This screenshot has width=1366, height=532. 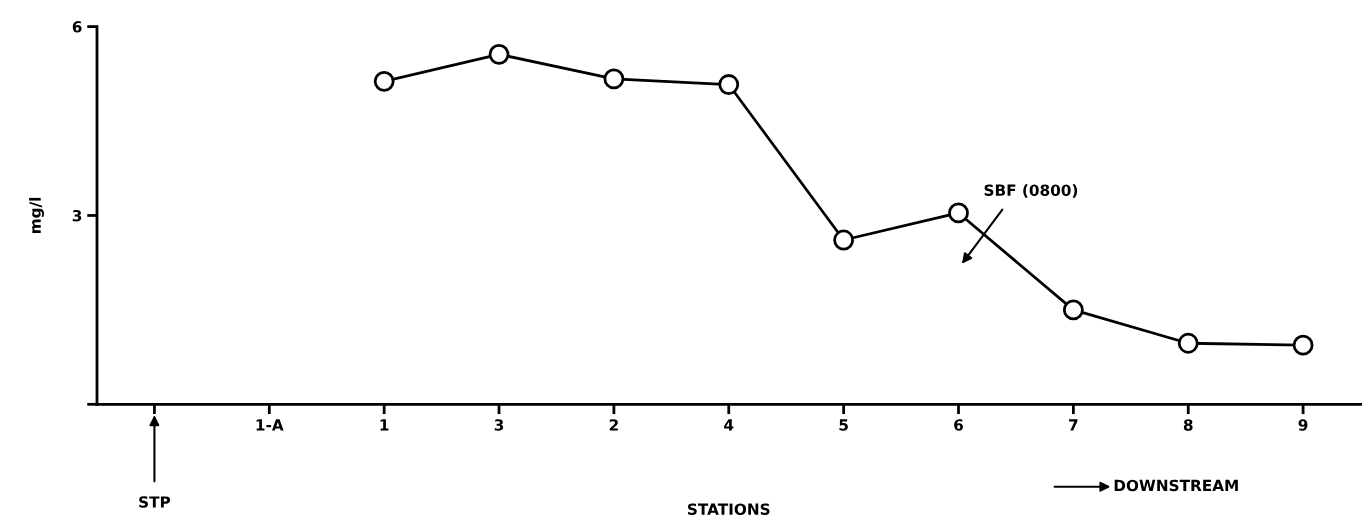 I want to click on text: STP, so click(x=155, y=502).